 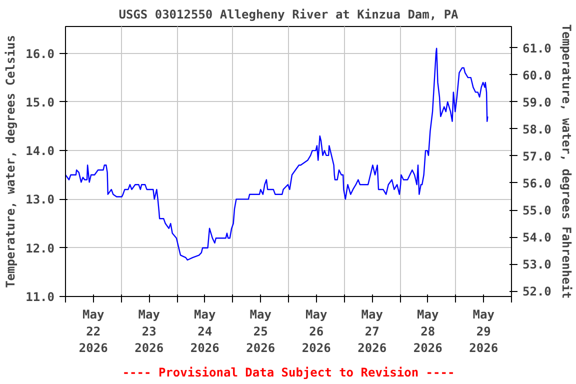 I want to click on y-axis-title: Temperature, water, degrees Celsius, so click(x=11, y=161).